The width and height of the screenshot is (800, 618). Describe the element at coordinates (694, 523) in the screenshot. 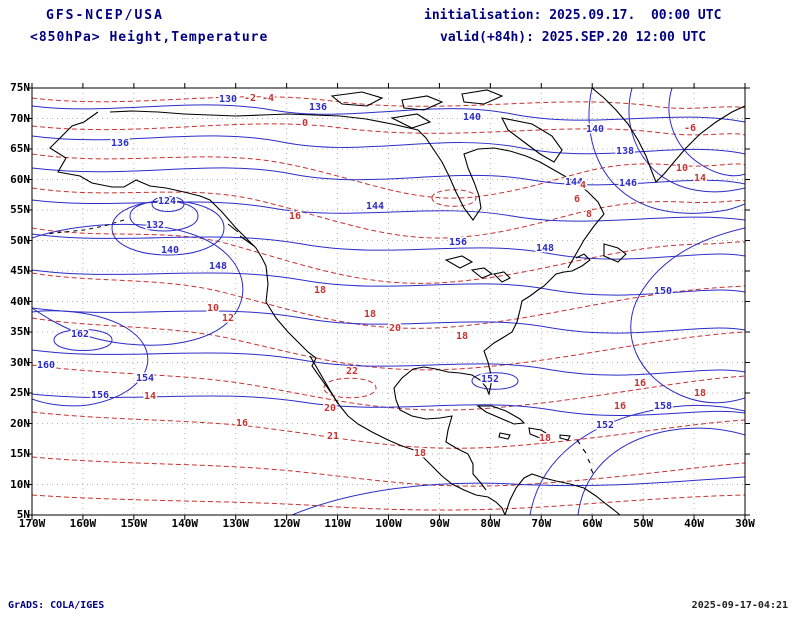

I see `lon-tick-label: 40W` at that location.